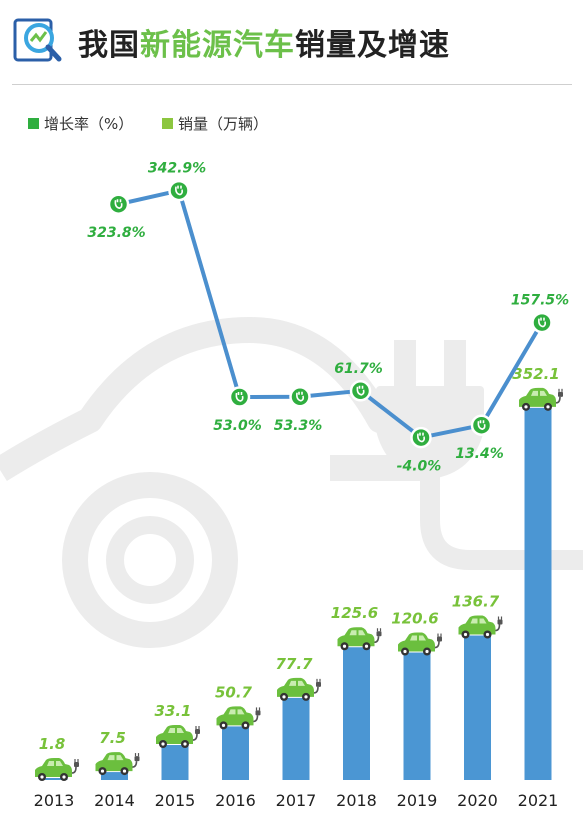 The width and height of the screenshot is (583, 827). What do you see at coordinates (33, 123) in the screenshot?
I see `legend-swatch-rate` at bounding box center [33, 123].